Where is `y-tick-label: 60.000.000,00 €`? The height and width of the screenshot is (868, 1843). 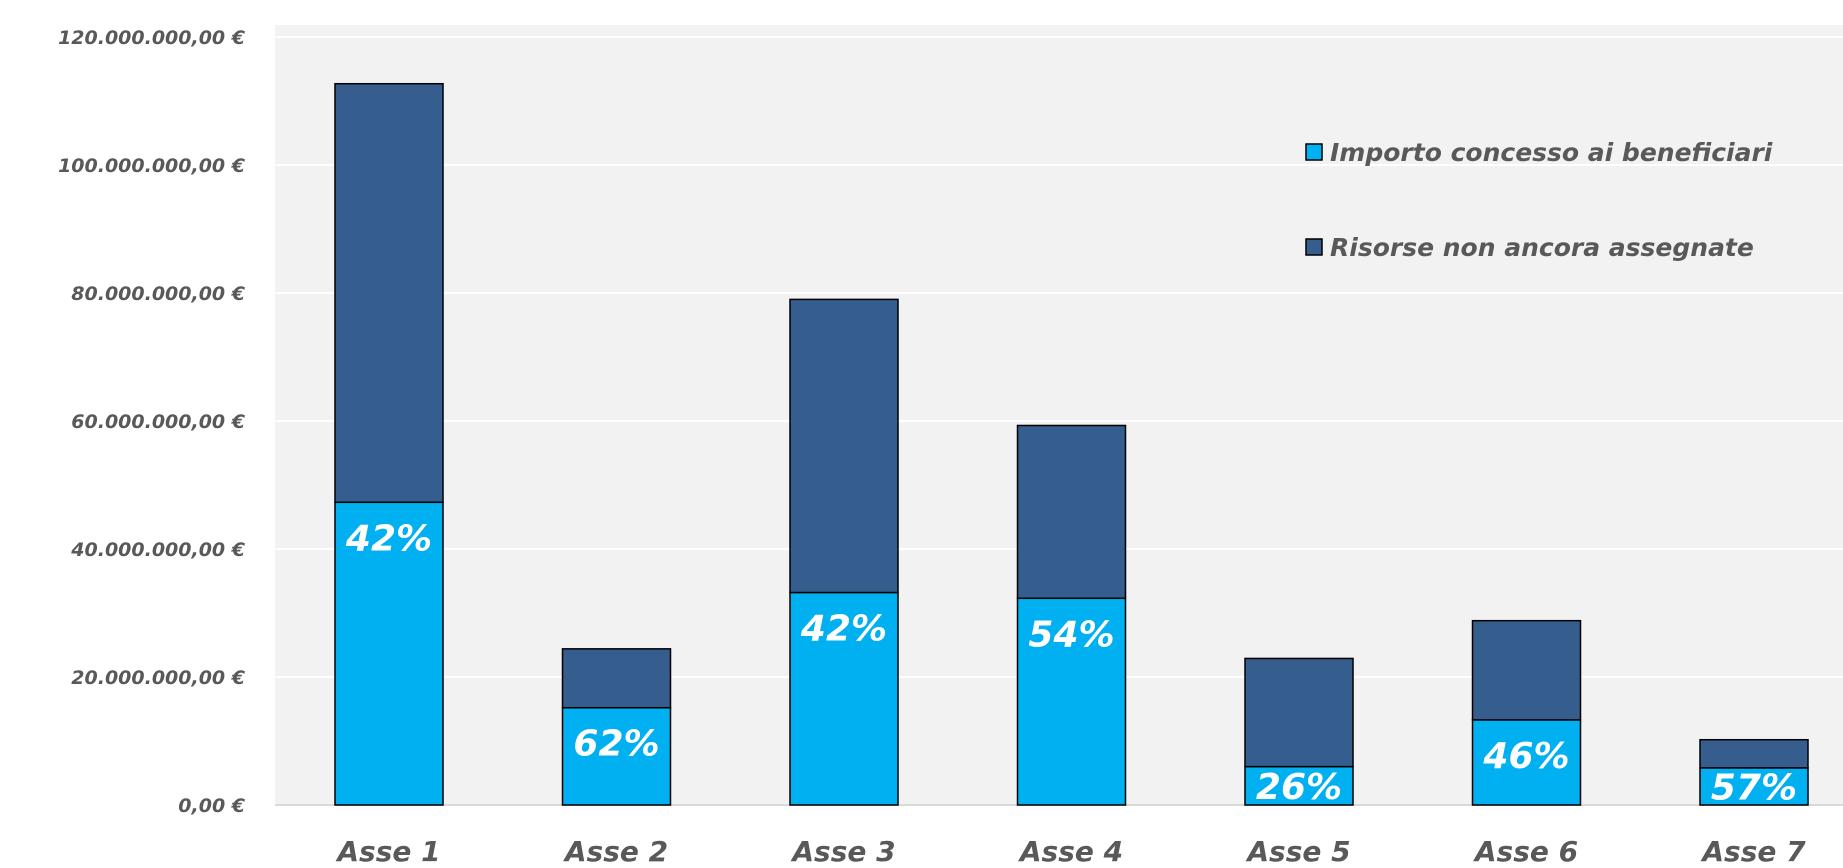 y-tick-label: 60.000.000,00 € is located at coordinates (158, 422).